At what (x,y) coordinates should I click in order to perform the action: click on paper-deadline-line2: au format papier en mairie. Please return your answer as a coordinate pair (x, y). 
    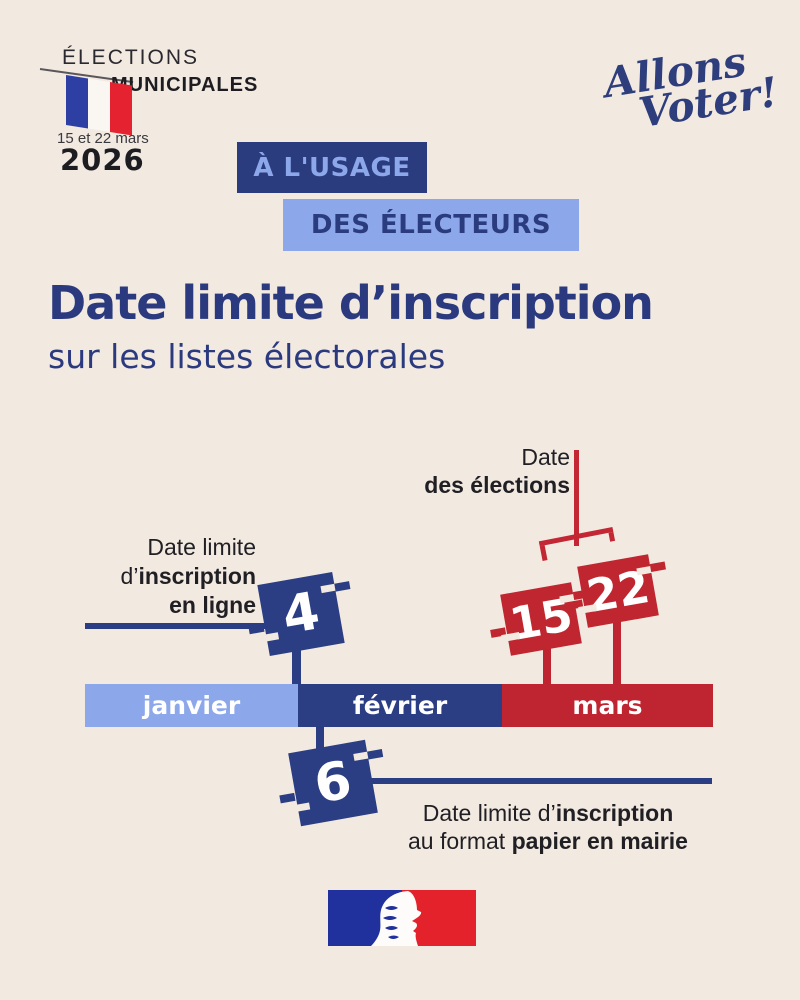
    Looking at the image, I should click on (548, 841).